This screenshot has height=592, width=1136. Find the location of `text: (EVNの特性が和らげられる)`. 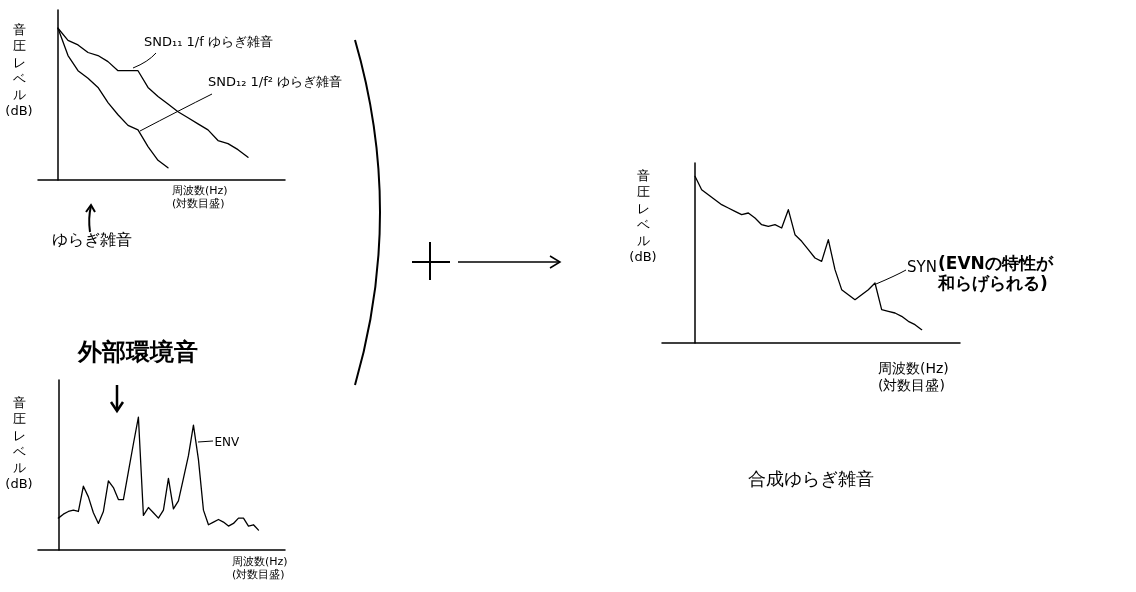

text: (EVNの特性が和らげられる) is located at coordinates (996, 273).